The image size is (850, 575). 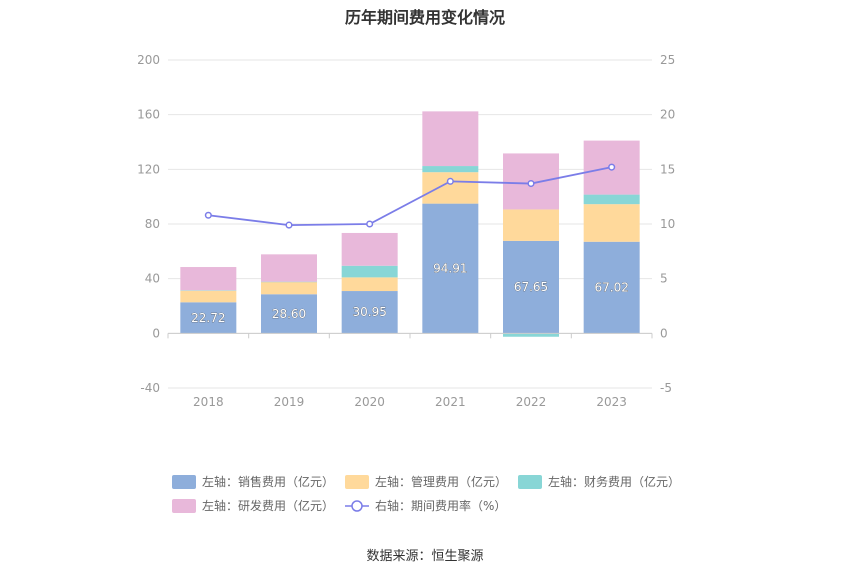 I want to click on x-axis-tick-label: 2021, so click(x=450, y=402).